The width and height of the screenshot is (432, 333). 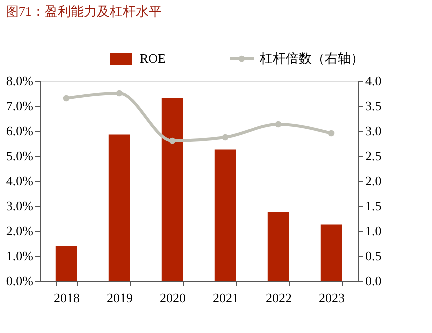 What do you see at coordinates (20, 256) in the screenshot?
I see `y-tick-label: 1.0%` at bounding box center [20, 256].